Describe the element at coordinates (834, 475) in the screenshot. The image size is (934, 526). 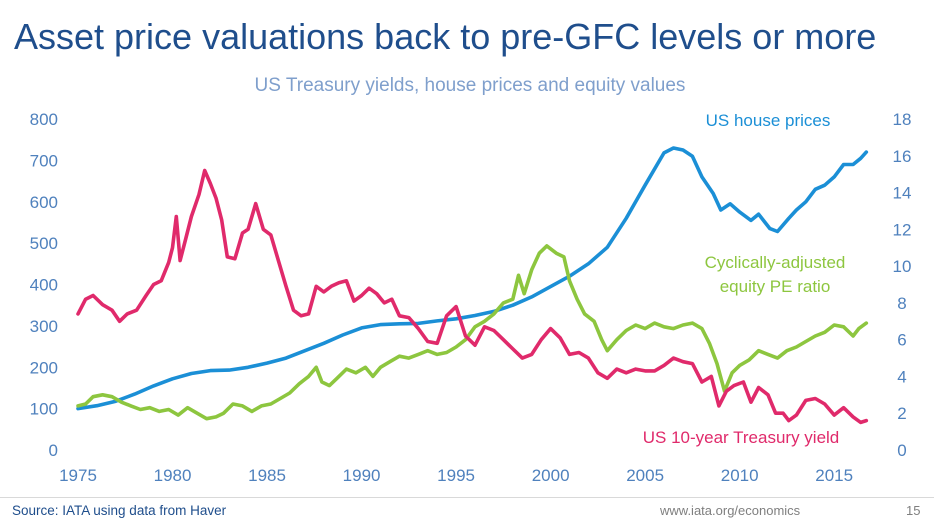
I see `x-tick-label: 2015` at that location.